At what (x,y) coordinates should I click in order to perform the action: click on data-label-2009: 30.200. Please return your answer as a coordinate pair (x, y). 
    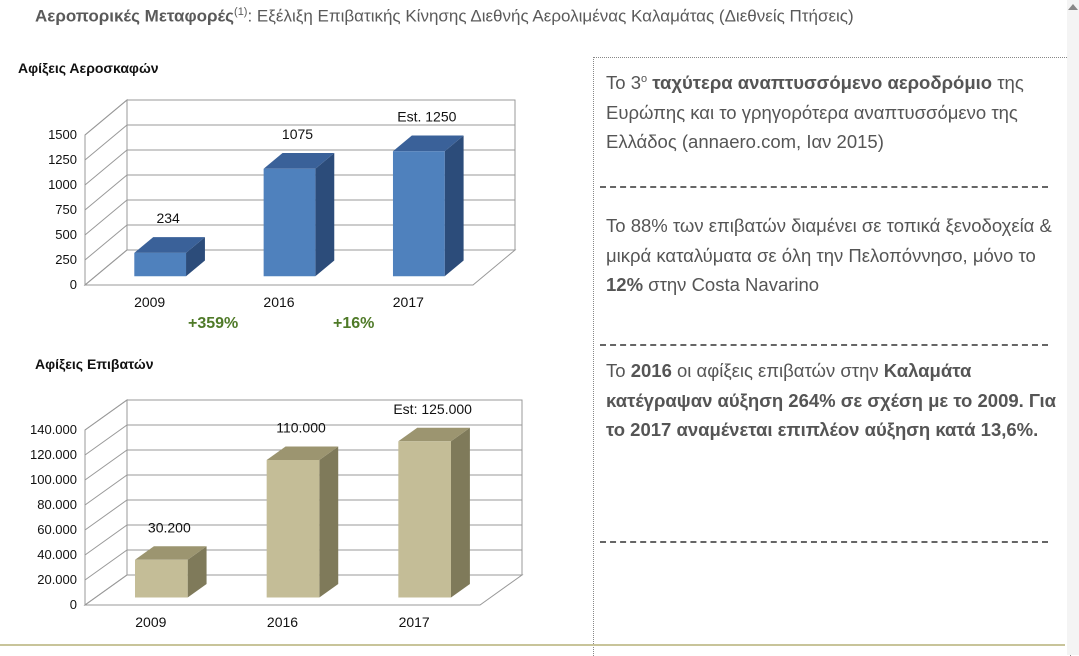
    Looking at the image, I should click on (169, 527).